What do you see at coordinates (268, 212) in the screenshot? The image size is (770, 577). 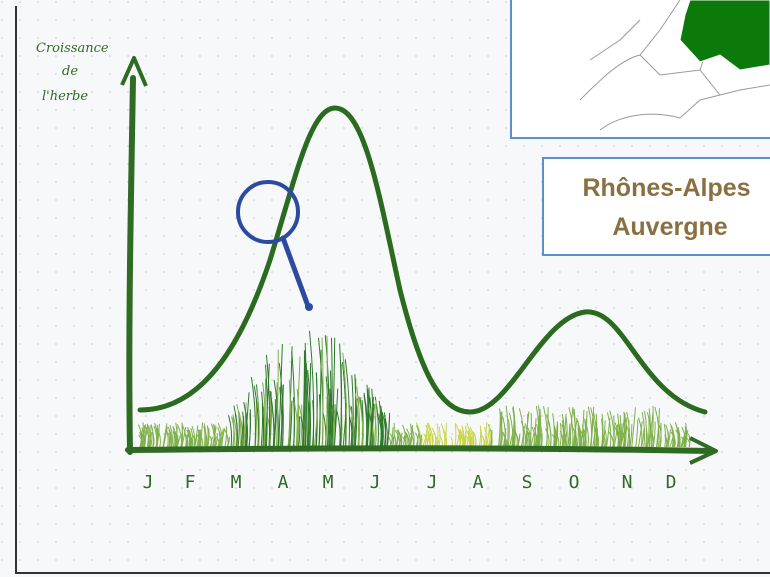 I see `magnifier-lens` at bounding box center [268, 212].